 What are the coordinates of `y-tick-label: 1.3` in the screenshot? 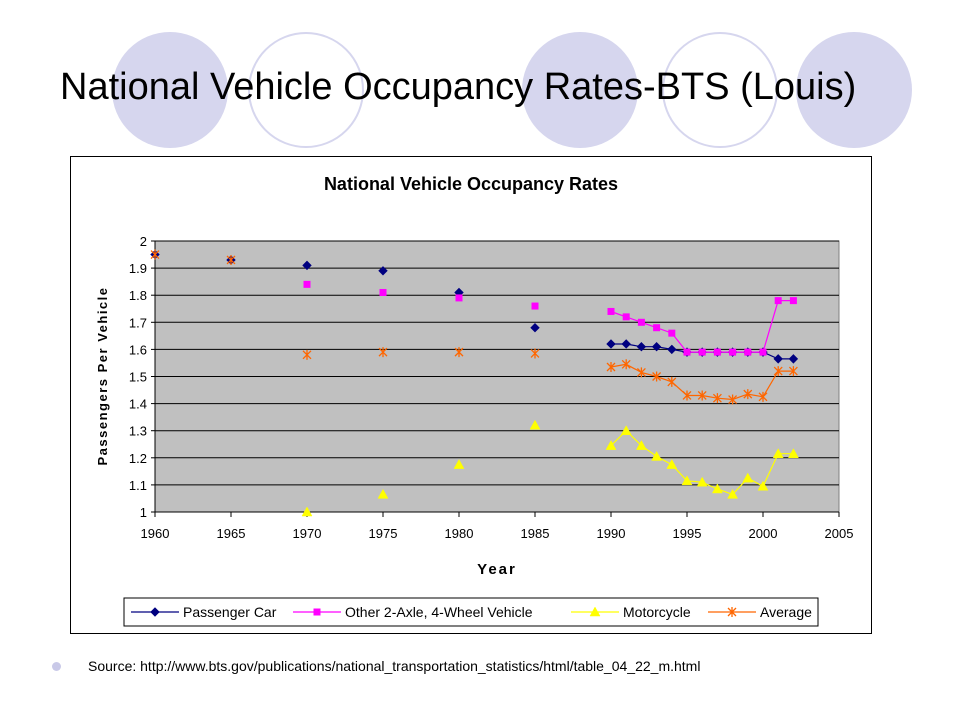 It's located at (138, 431).